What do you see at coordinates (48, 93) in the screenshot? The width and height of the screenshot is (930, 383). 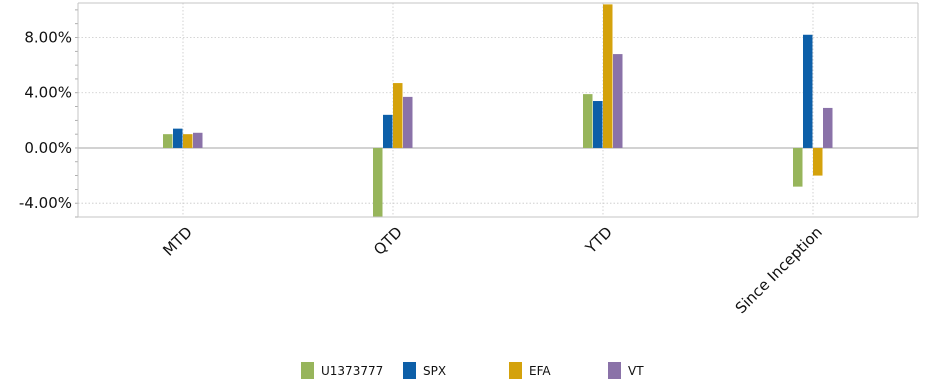 I see `y-tick-label: 4.00%` at bounding box center [48, 93].